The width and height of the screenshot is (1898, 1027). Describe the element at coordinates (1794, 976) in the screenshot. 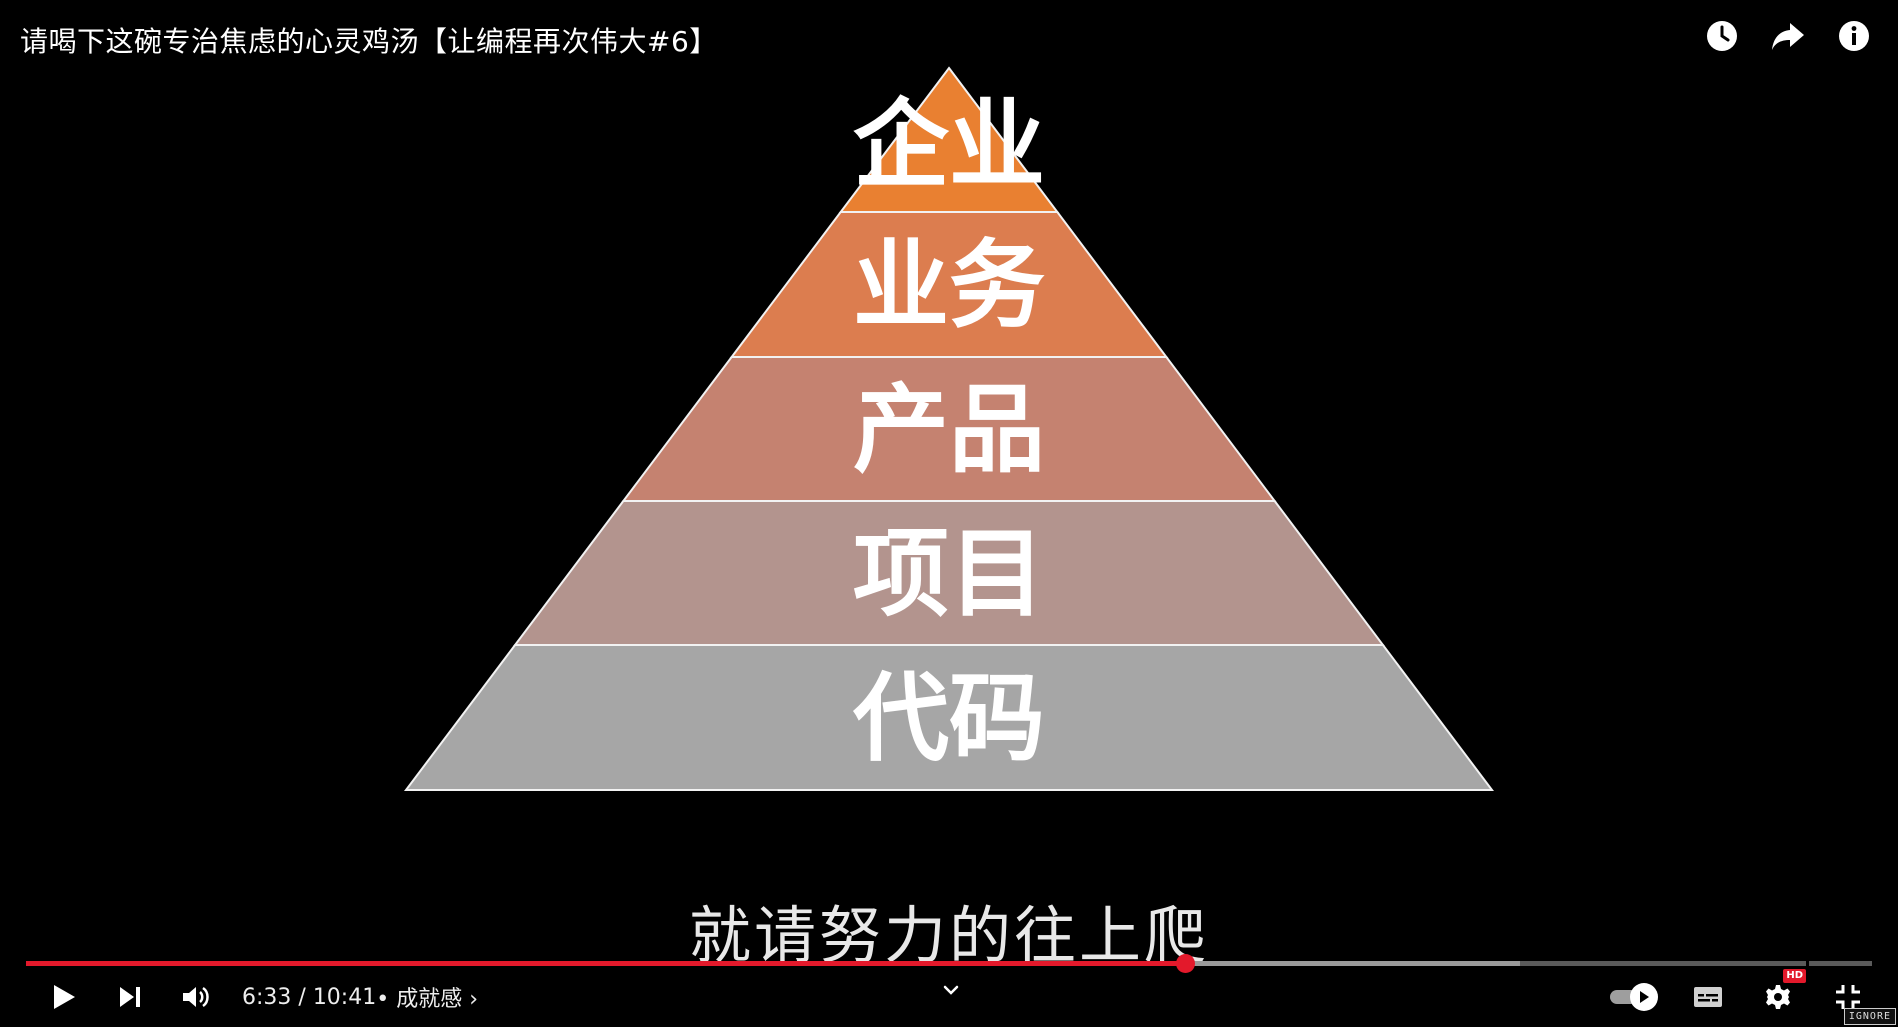

I see `hd-badge: HD` at that location.